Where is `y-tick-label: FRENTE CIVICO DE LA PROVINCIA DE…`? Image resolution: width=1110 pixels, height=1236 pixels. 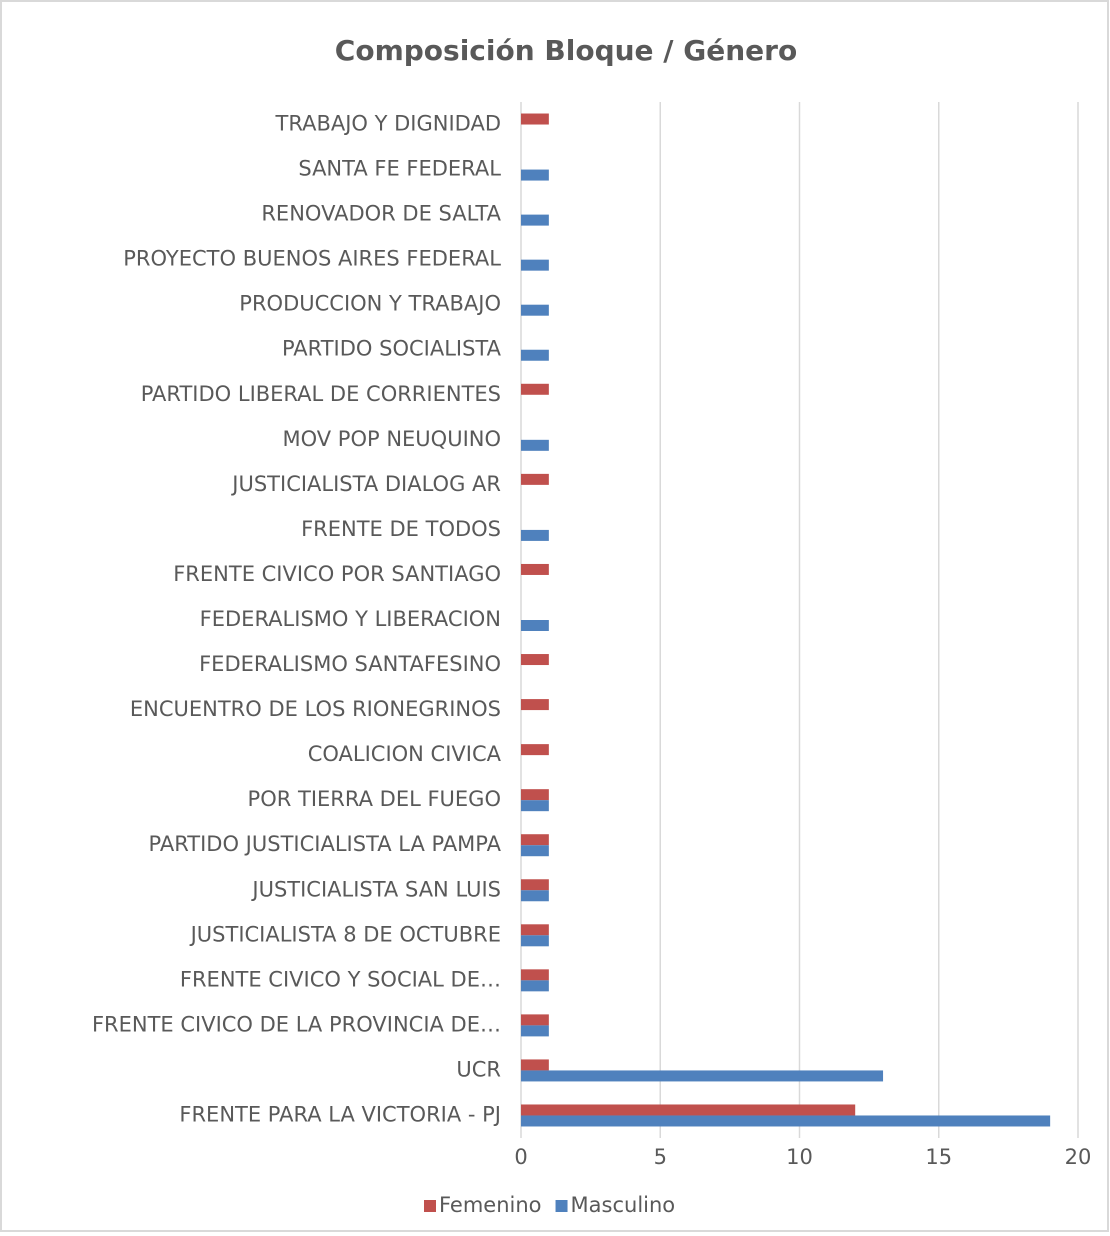 y-tick-label: FRENTE CIVICO DE LA PROVINCIA DE… is located at coordinates (296, 1024).